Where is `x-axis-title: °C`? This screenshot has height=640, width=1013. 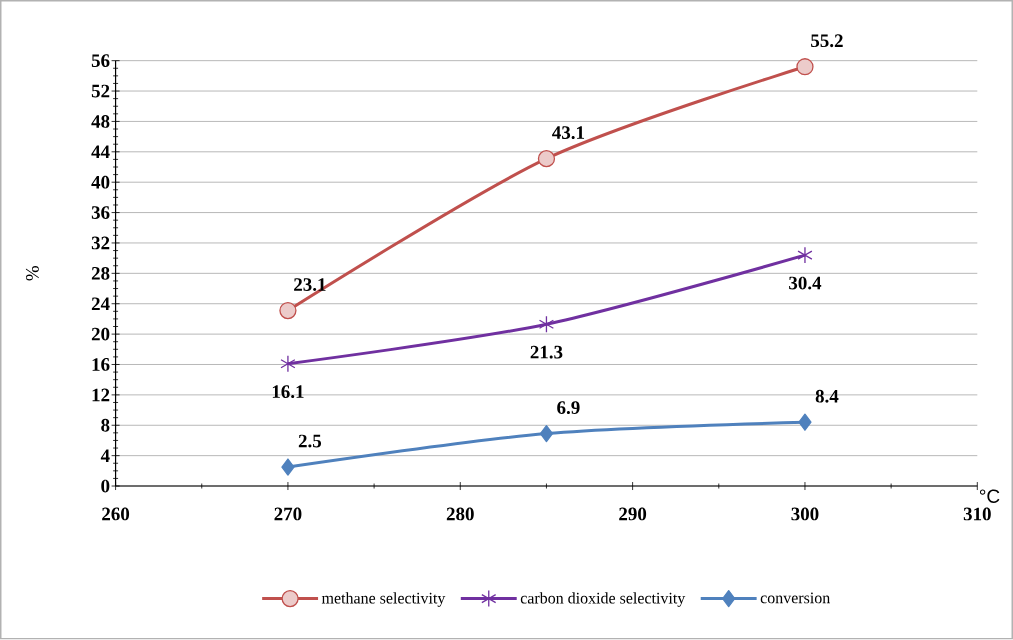
x-axis-title: °C is located at coordinates (989, 496).